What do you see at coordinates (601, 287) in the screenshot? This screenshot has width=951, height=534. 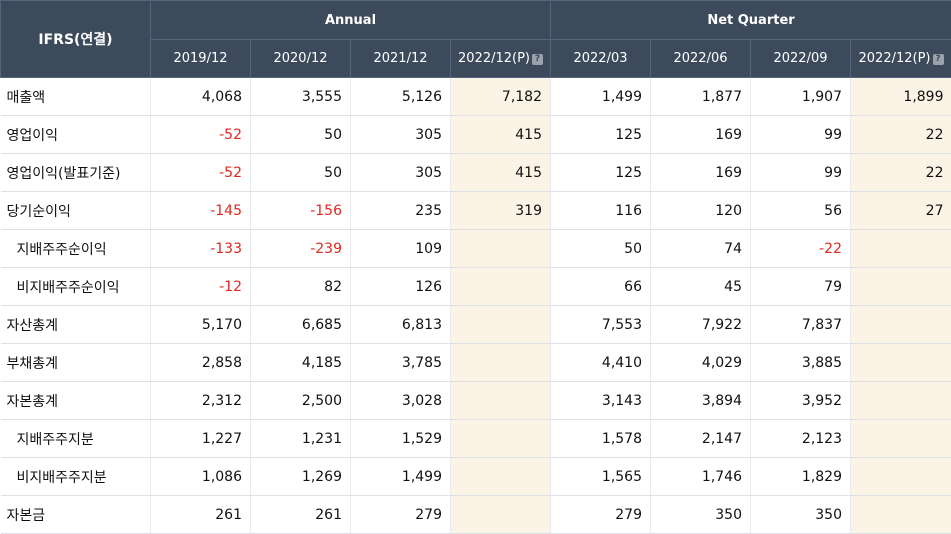 I see `table-cell: 66` at bounding box center [601, 287].